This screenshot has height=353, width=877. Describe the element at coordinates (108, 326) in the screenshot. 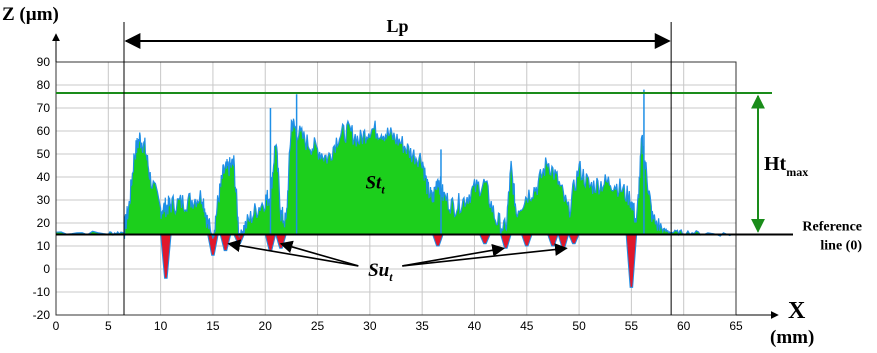

I see `x-tick-label: 5` at that location.